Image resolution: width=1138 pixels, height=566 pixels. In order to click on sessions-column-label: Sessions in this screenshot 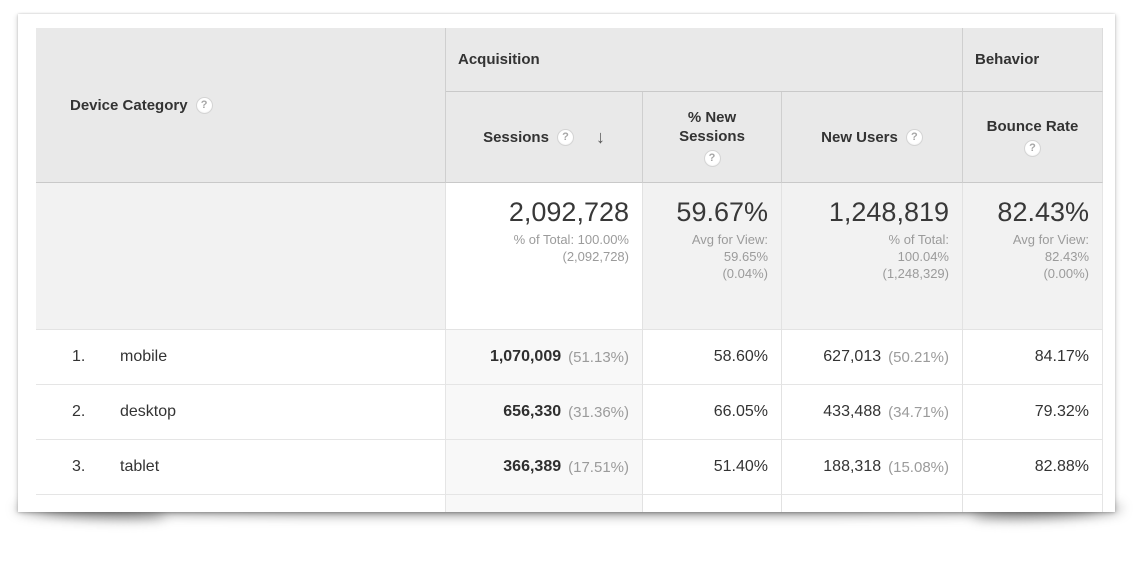, I will do `click(516, 137)`.